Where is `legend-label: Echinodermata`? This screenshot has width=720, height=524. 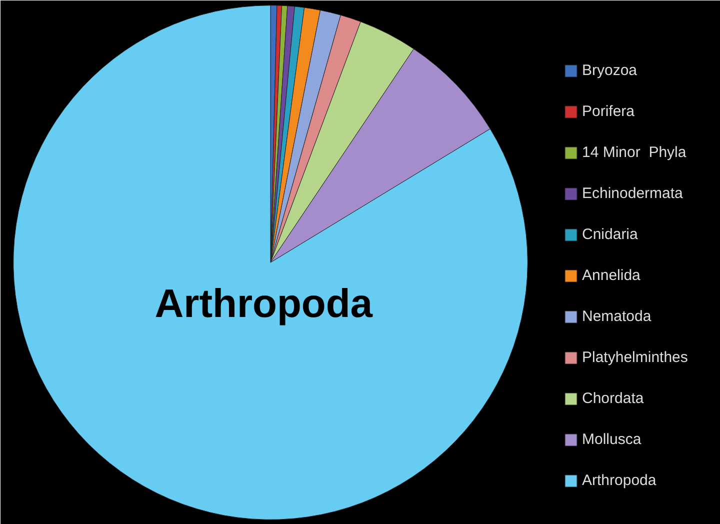
legend-label: Echinodermata is located at coordinates (632, 193).